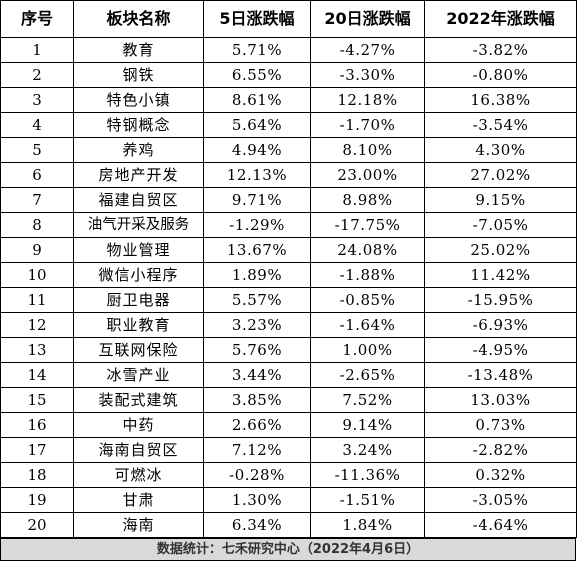  Describe the element at coordinates (367, 350) in the screenshot. I see `change-20day: 1.00%` at that location.